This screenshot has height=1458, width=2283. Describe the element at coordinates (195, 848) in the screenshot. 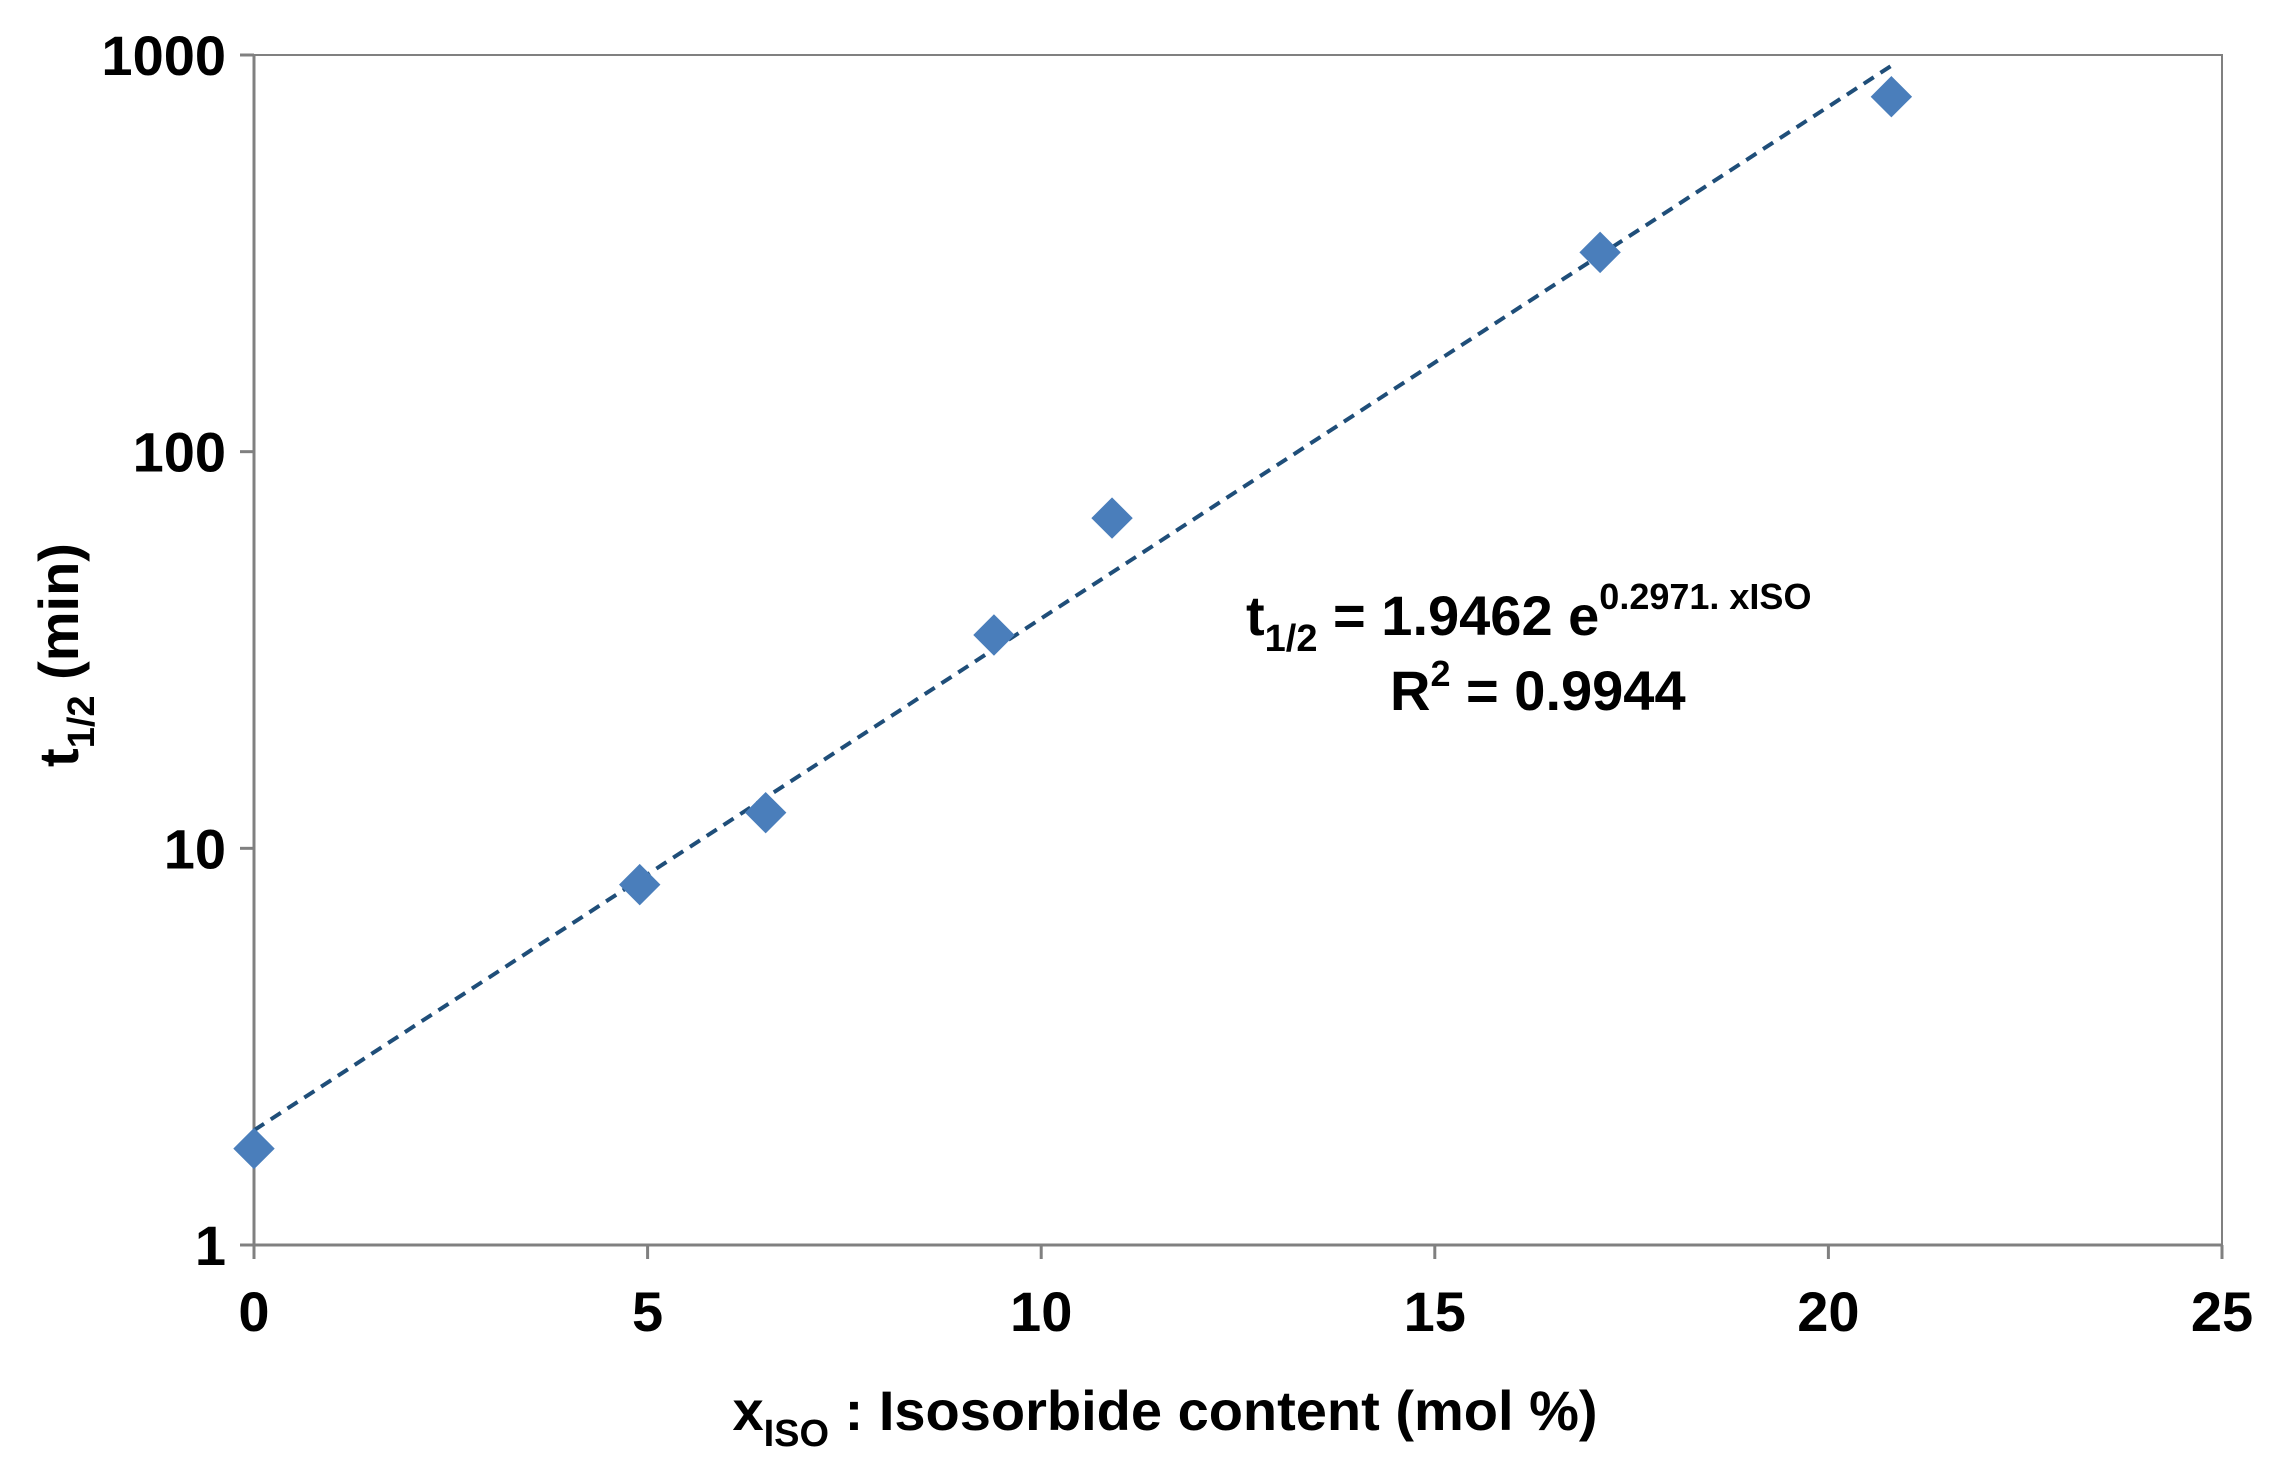

I see `y-tick-label: 10` at that location.